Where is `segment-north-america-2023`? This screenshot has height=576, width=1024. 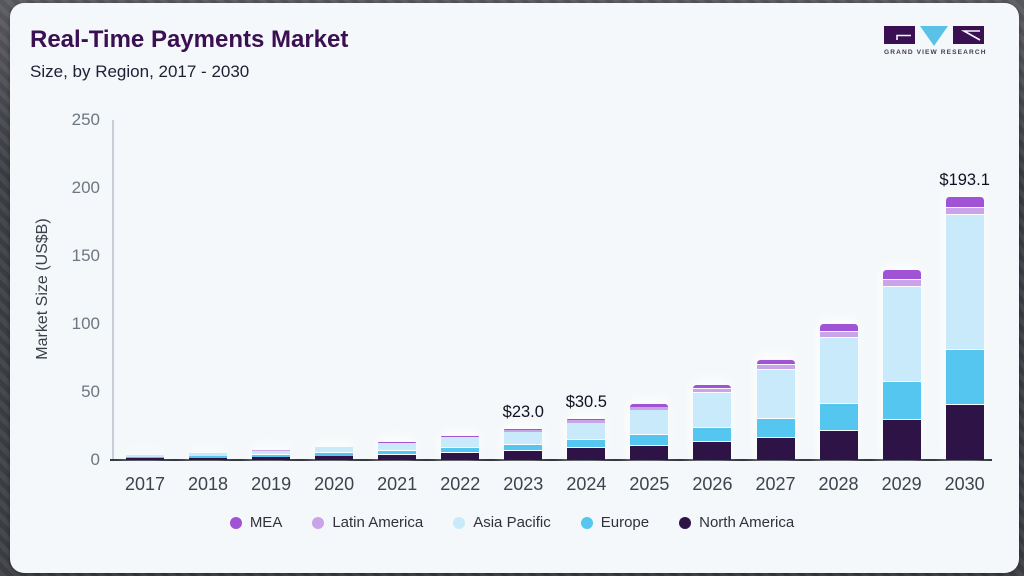 segment-north-america-2023 is located at coordinates (523, 455).